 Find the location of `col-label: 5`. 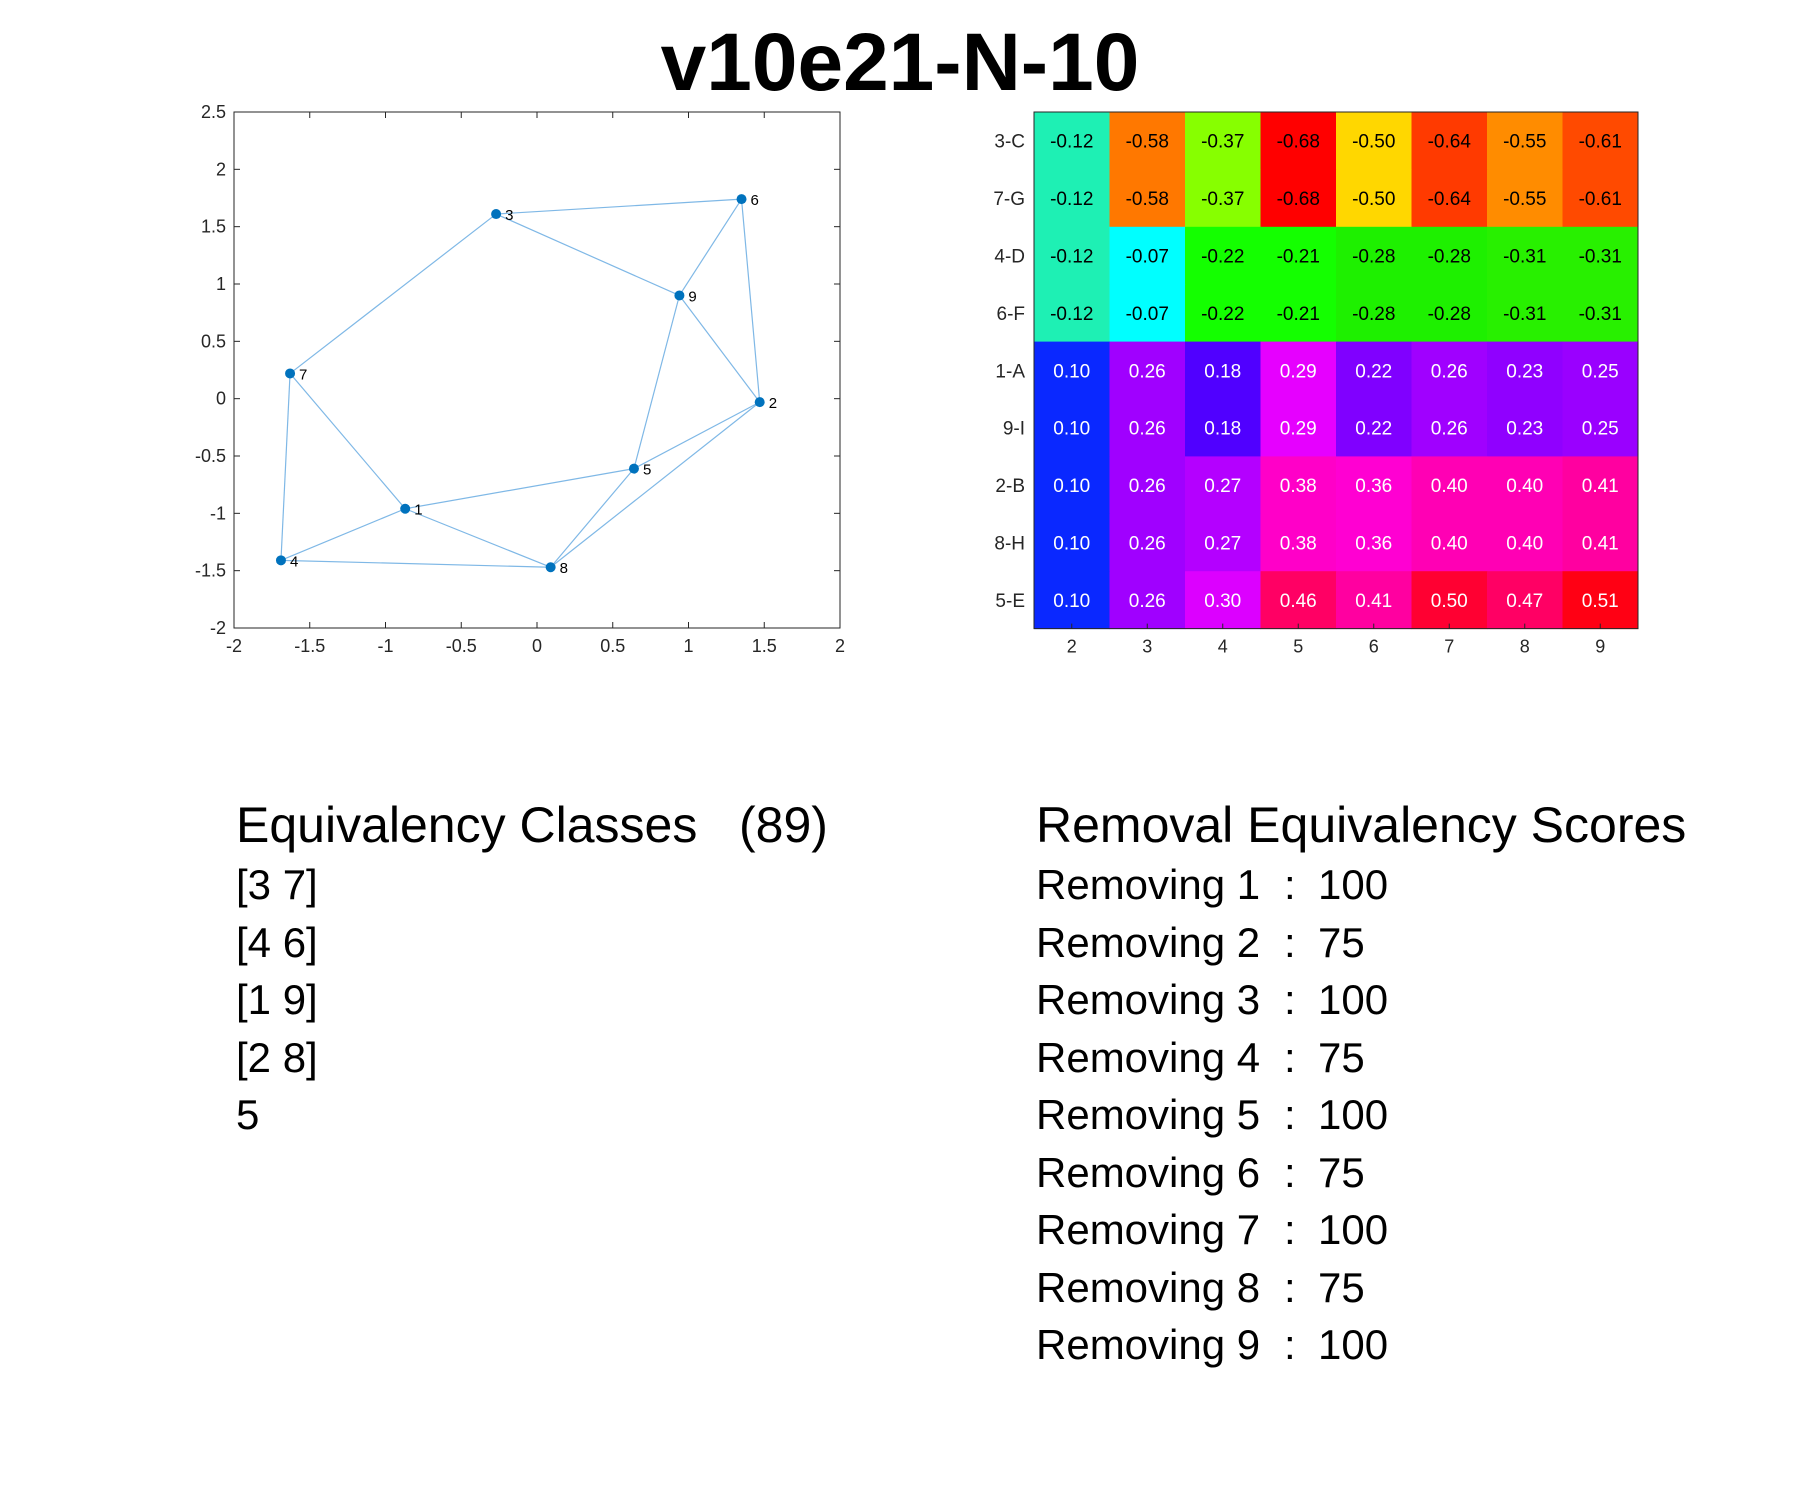

col-label: 5 is located at coordinates (1298, 647).